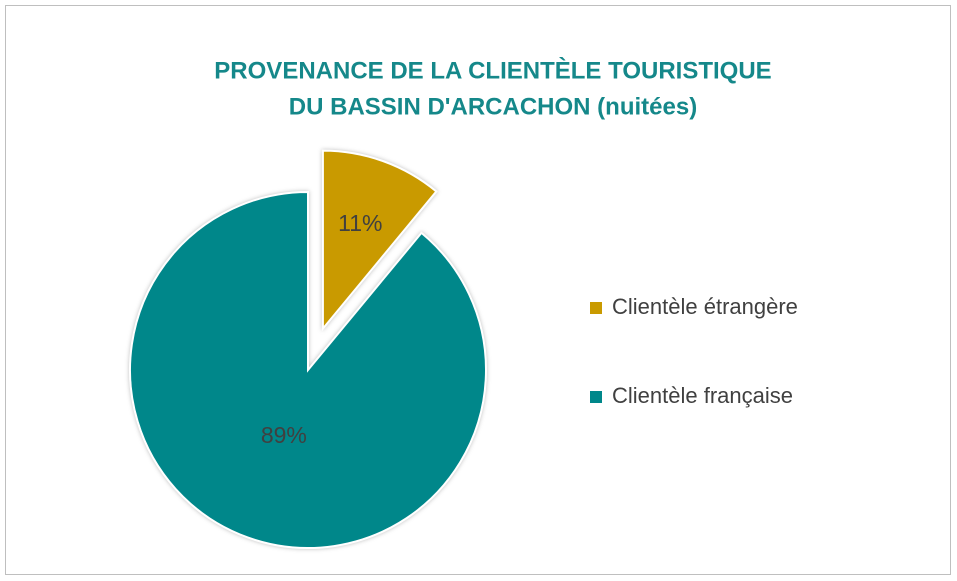 This screenshot has width=957, height=581. Describe the element at coordinates (493, 106) in the screenshot. I see `chart-title: DU BASSIN D'ARCACHON (nuitées)` at that location.